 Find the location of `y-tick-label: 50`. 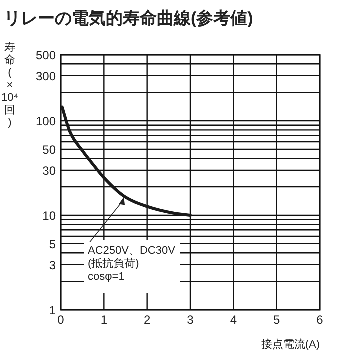

y-tick-label: 50 is located at coordinates (49, 149).